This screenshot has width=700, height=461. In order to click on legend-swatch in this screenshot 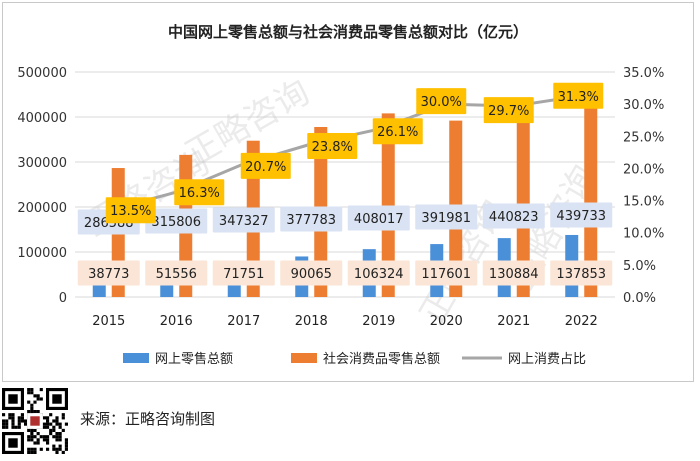, I will do `click(304, 358)`.